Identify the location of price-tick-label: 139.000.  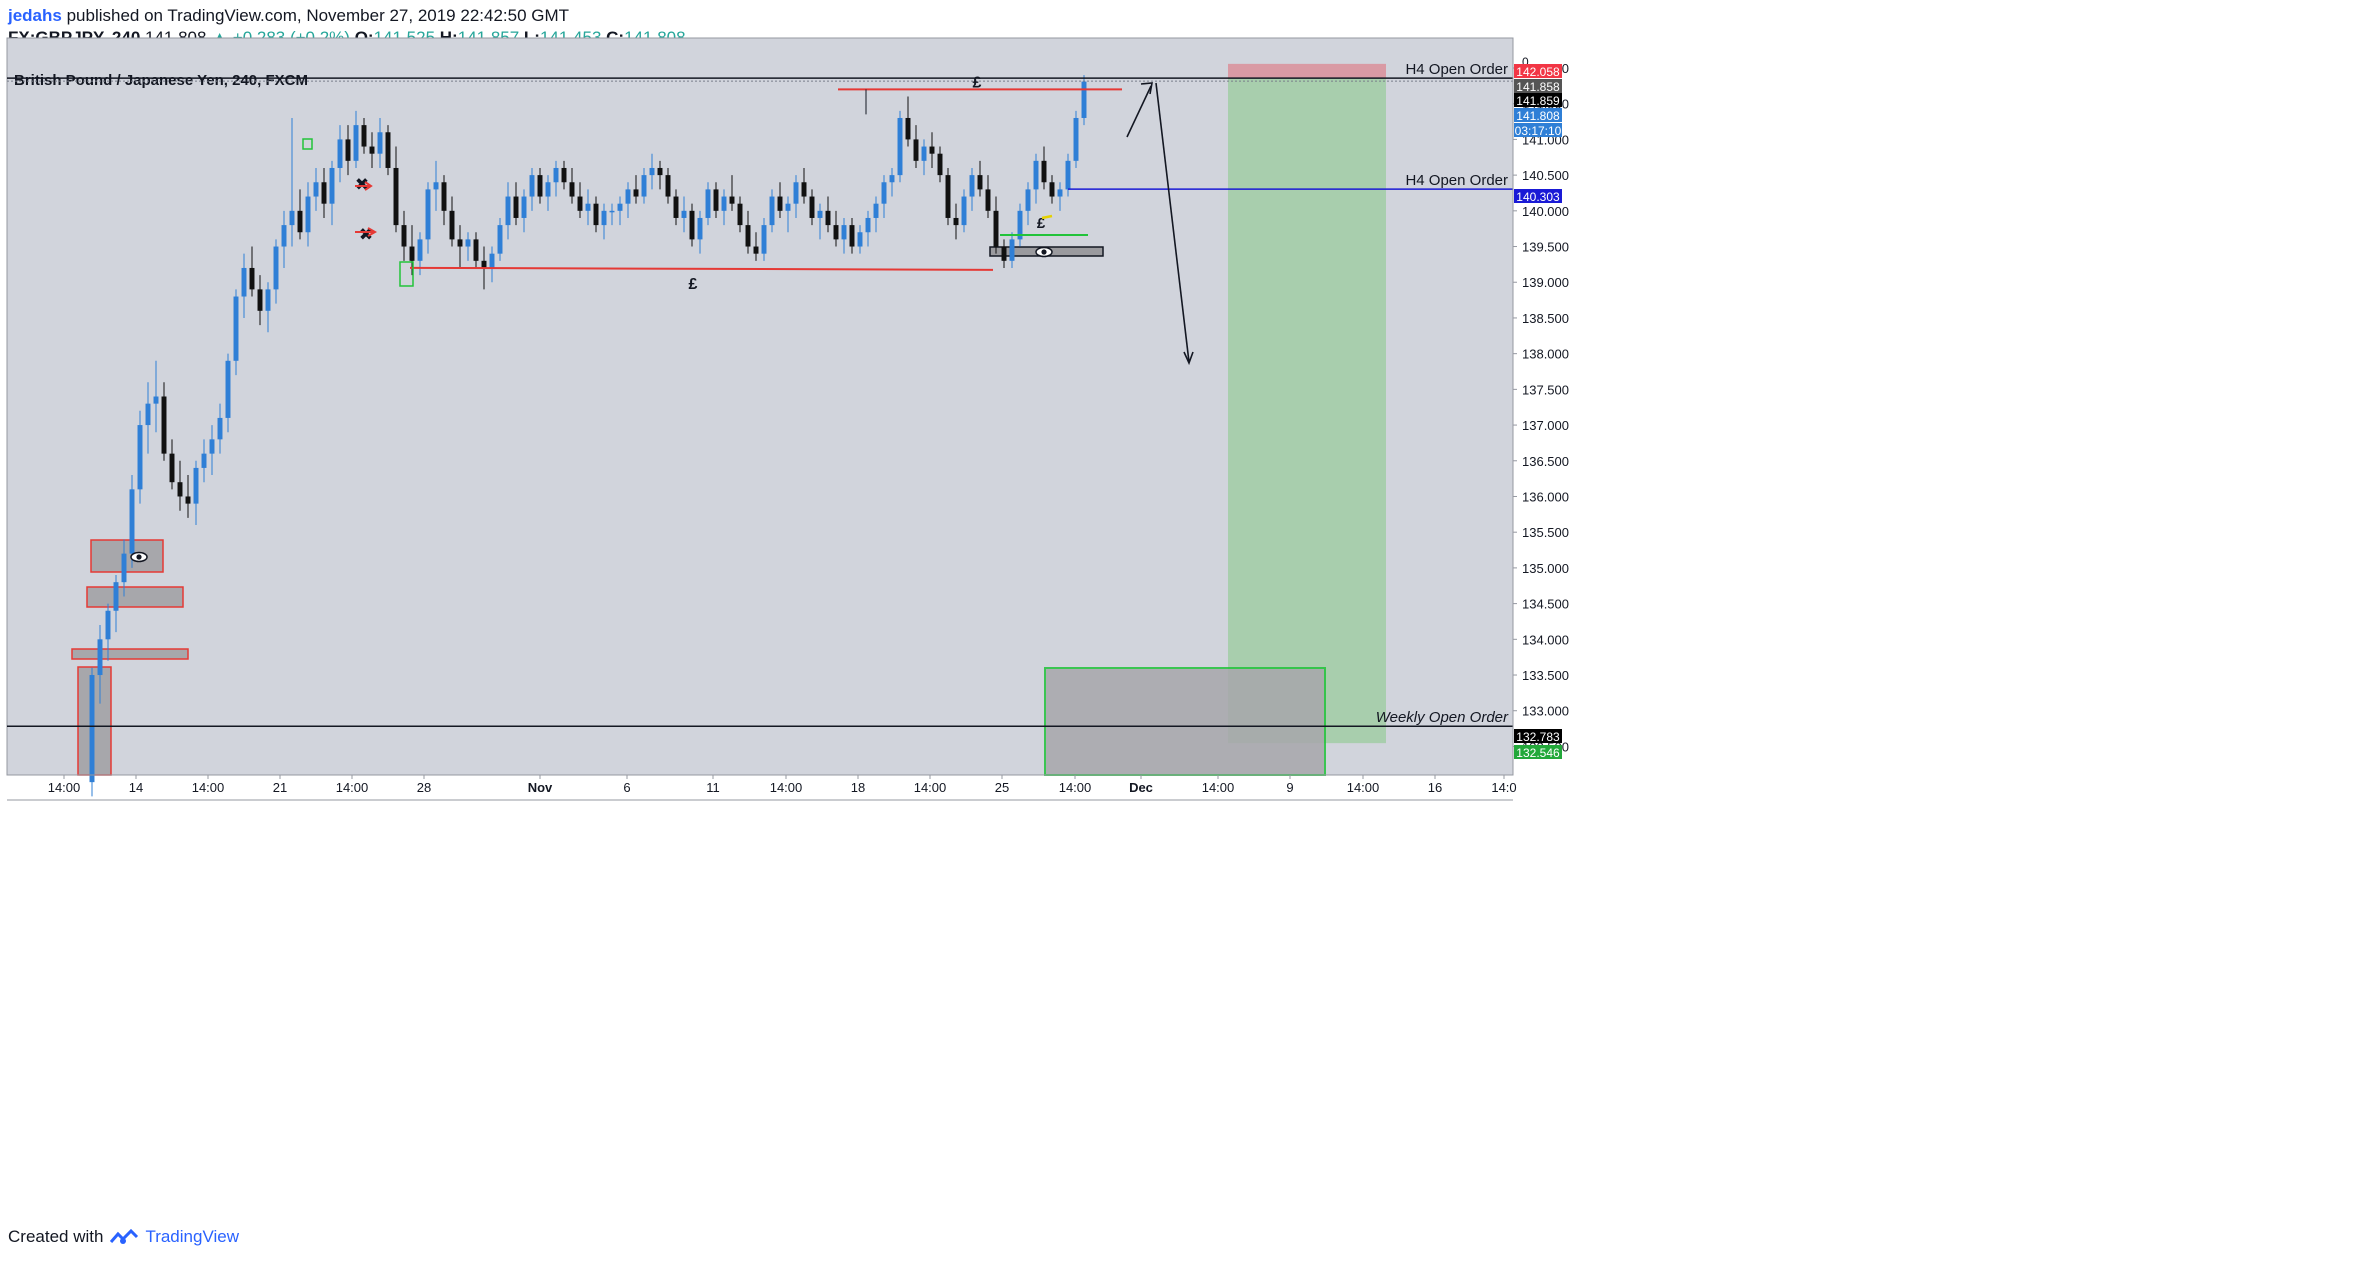
(1545, 282).